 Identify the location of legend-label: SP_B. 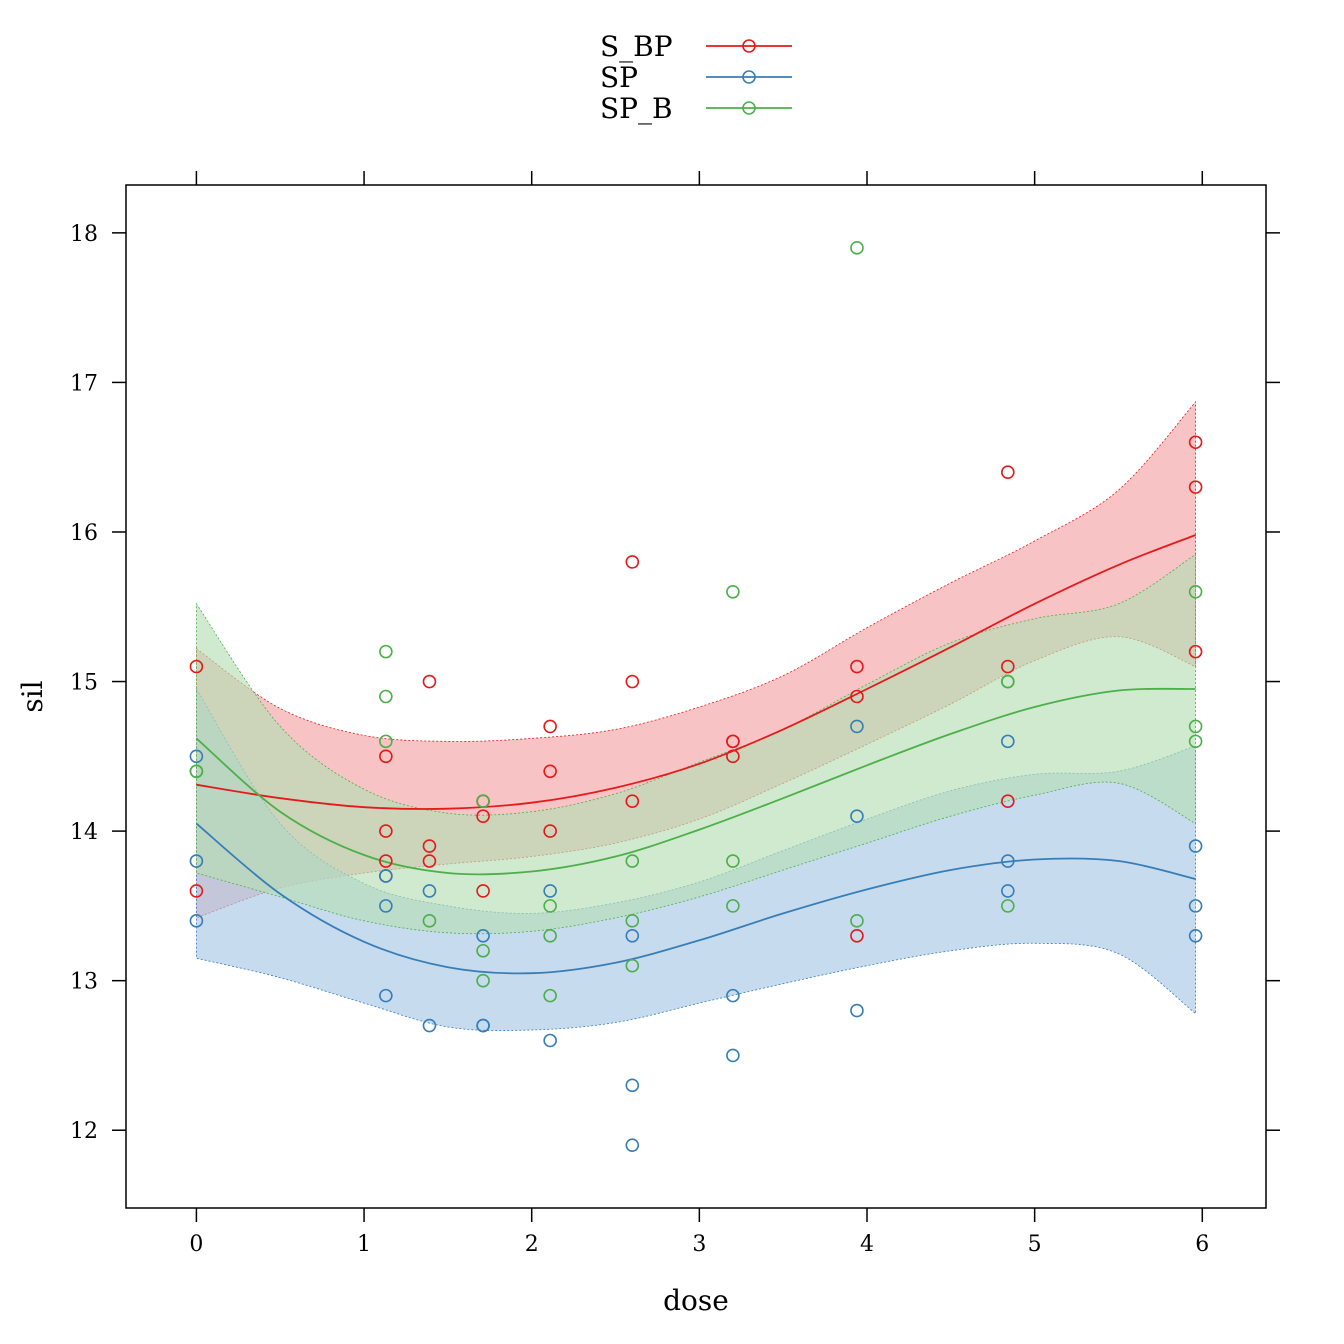
(636, 108).